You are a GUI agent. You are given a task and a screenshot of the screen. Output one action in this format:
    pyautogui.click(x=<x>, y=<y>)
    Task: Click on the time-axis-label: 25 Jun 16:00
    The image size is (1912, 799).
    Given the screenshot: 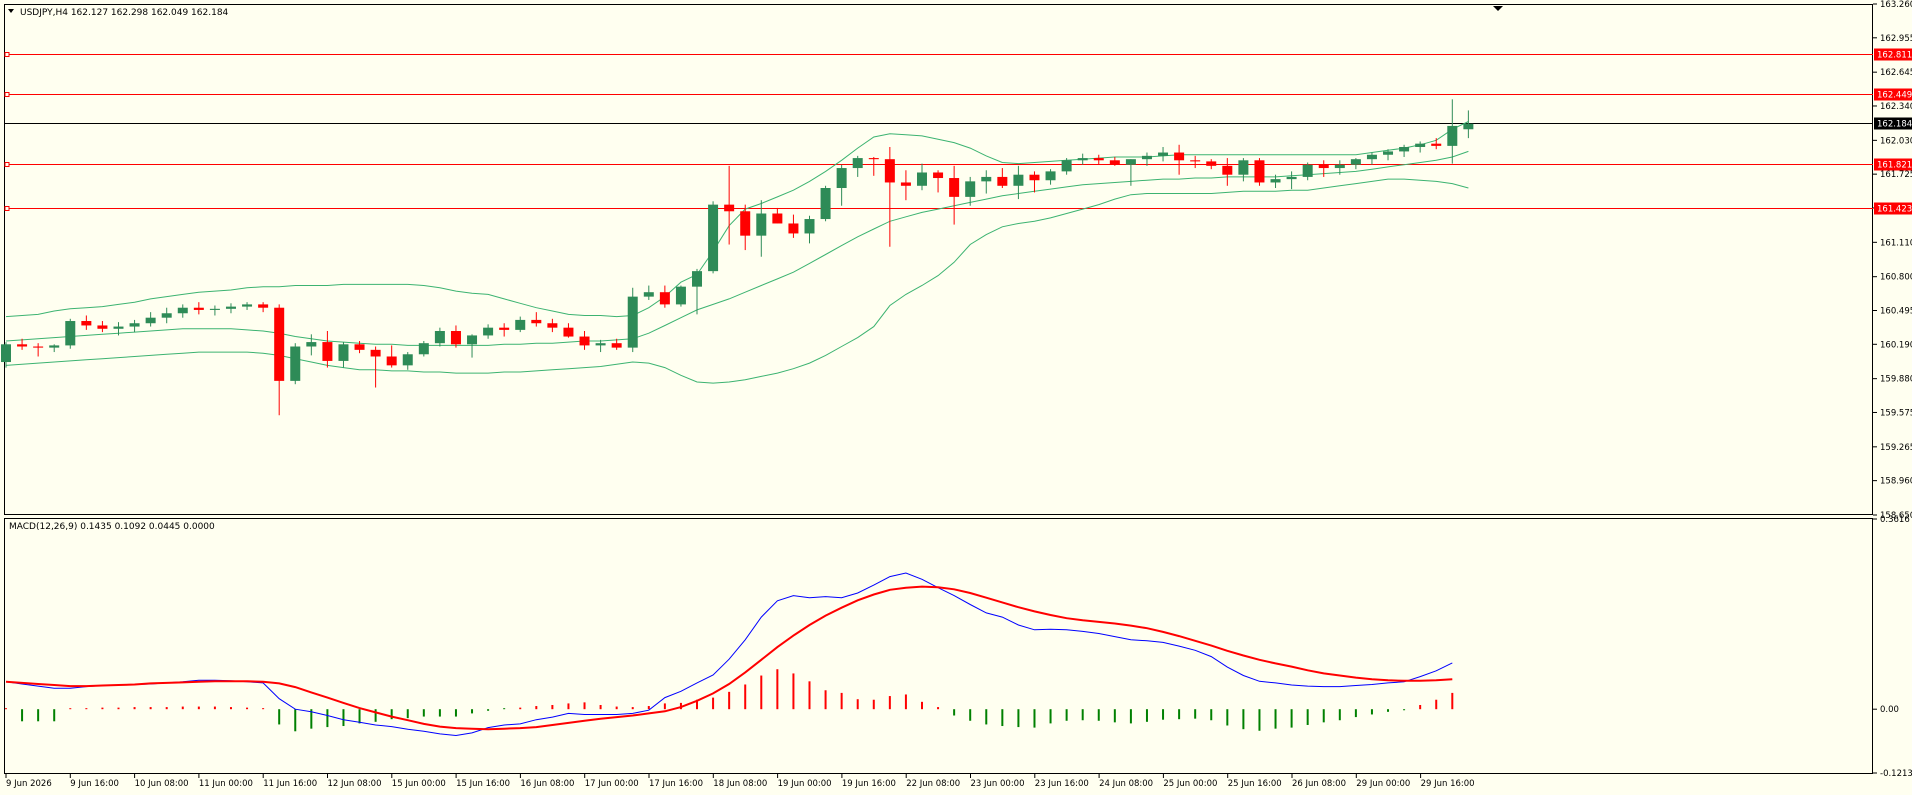 What is the action you would take?
    pyautogui.click(x=1255, y=784)
    